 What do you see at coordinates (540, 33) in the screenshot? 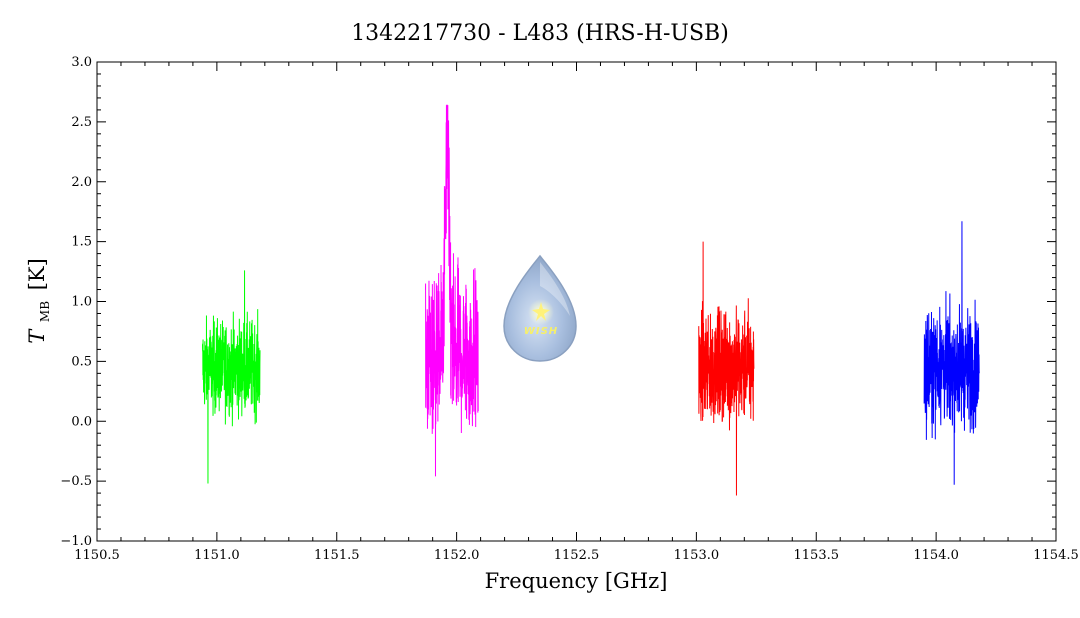
I see `chart-title: 1342217730 - L483 (HRS-H-USB)` at bounding box center [540, 33].